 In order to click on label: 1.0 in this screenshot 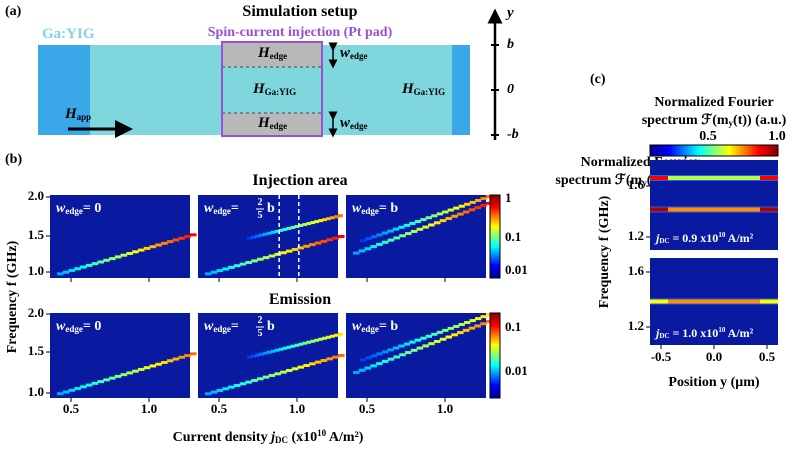, I will do `click(297, 408)`.